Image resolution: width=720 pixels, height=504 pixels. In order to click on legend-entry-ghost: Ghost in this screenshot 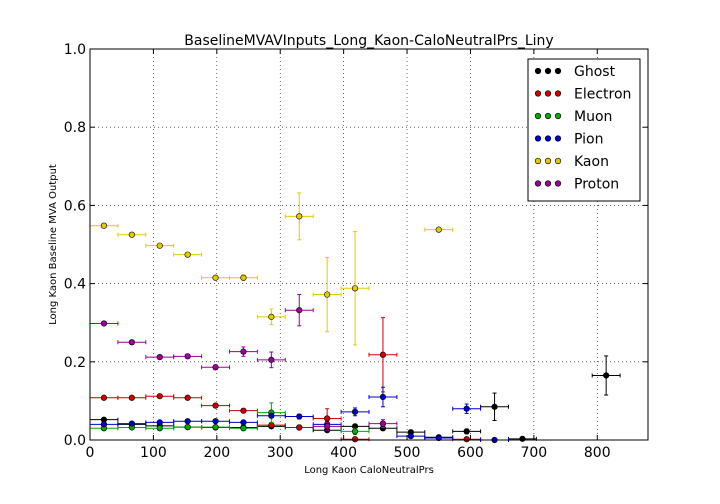, I will do `click(575, 72)`.